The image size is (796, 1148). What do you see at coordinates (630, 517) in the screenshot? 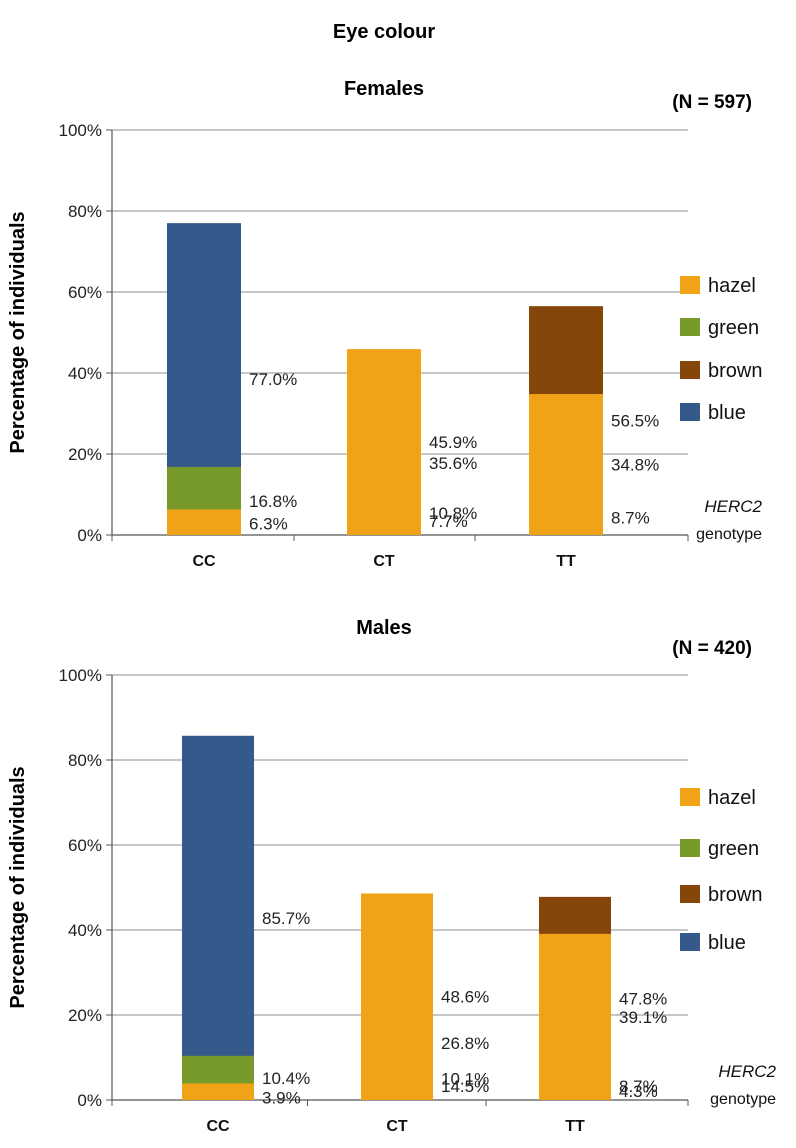
I see `data-label-tt-green: 8.7%` at bounding box center [630, 517].